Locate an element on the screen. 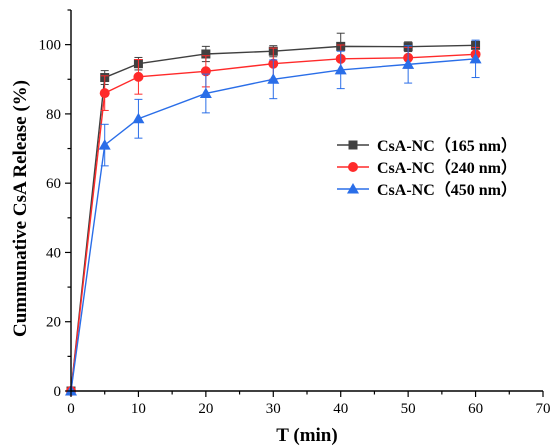 The height and width of the screenshot is (448, 550). legend-item-1: CsA-NC（165 nm） is located at coordinates (427, 146).